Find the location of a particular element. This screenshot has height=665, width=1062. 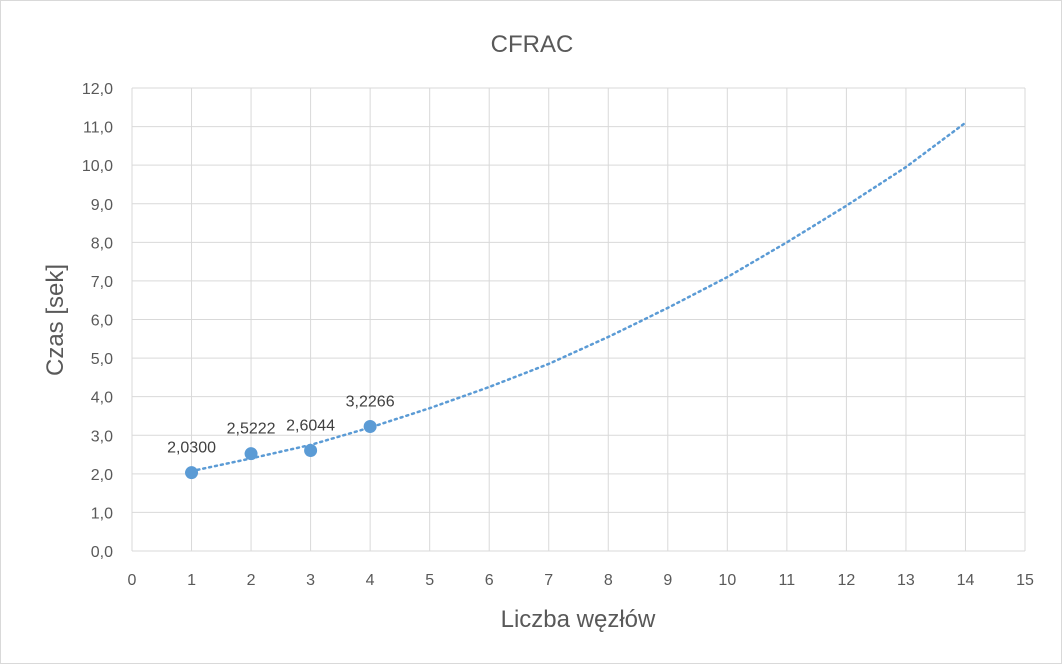

chart-title: CFRAC is located at coordinates (532, 44).